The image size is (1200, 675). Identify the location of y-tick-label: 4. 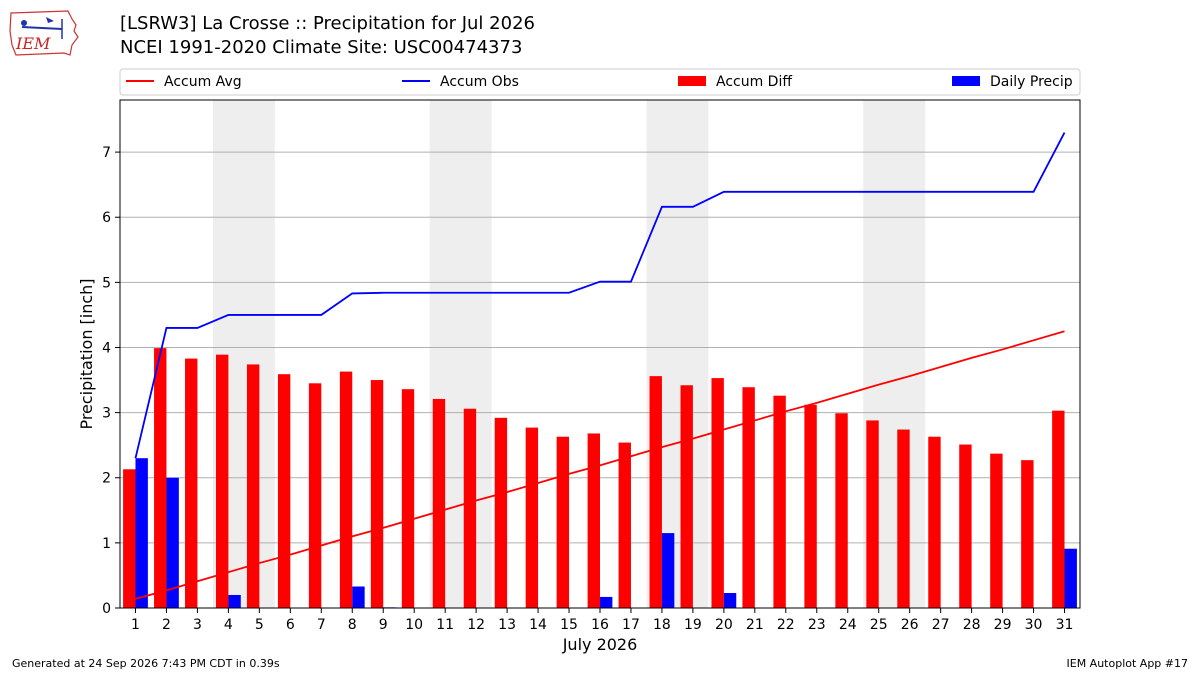
(106, 348).